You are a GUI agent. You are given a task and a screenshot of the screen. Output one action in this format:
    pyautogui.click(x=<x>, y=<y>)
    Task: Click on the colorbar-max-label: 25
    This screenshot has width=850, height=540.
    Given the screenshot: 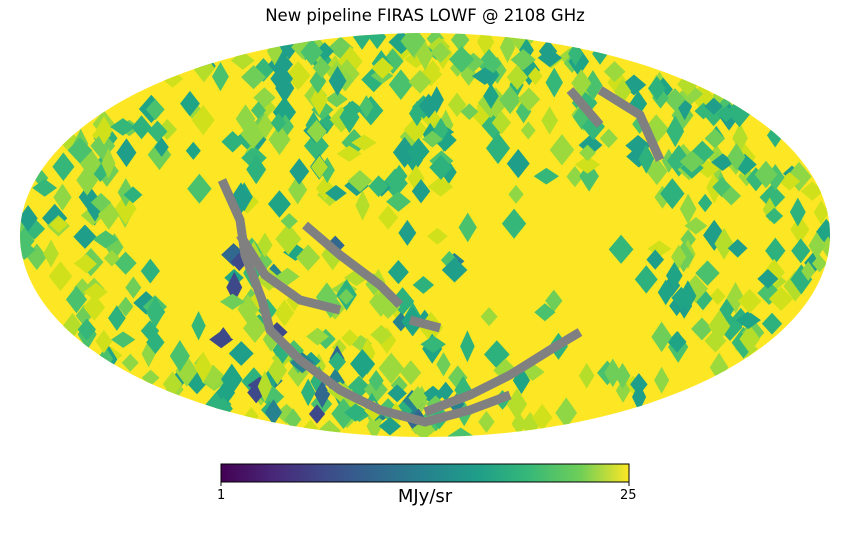 What is the action you would take?
    pyautogui.click(x=628, y=495)
    